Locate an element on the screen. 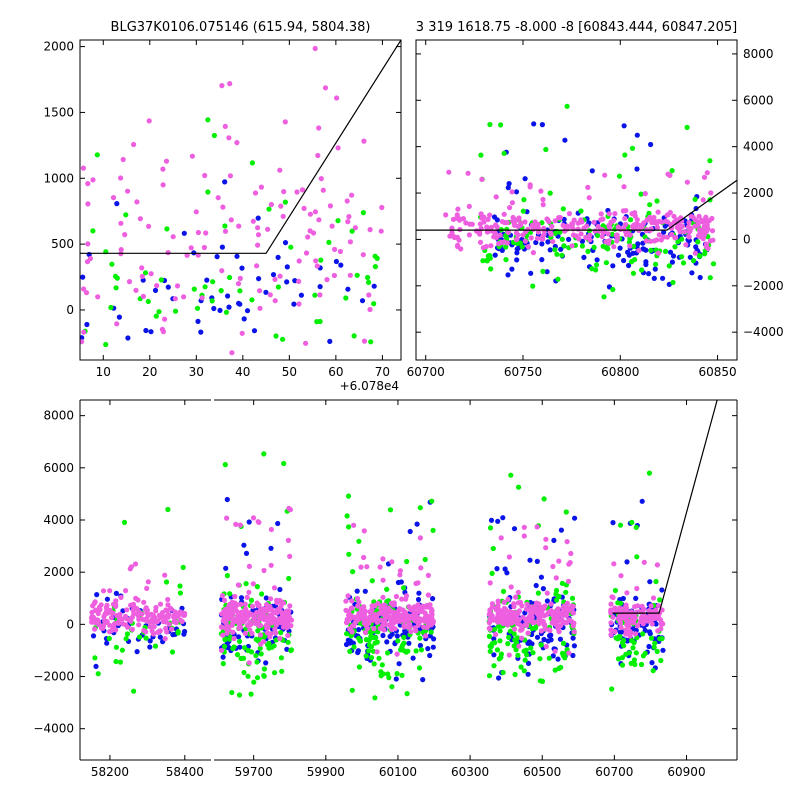  panel1-xtick-label: 10 is located at coordinates (103, 372).